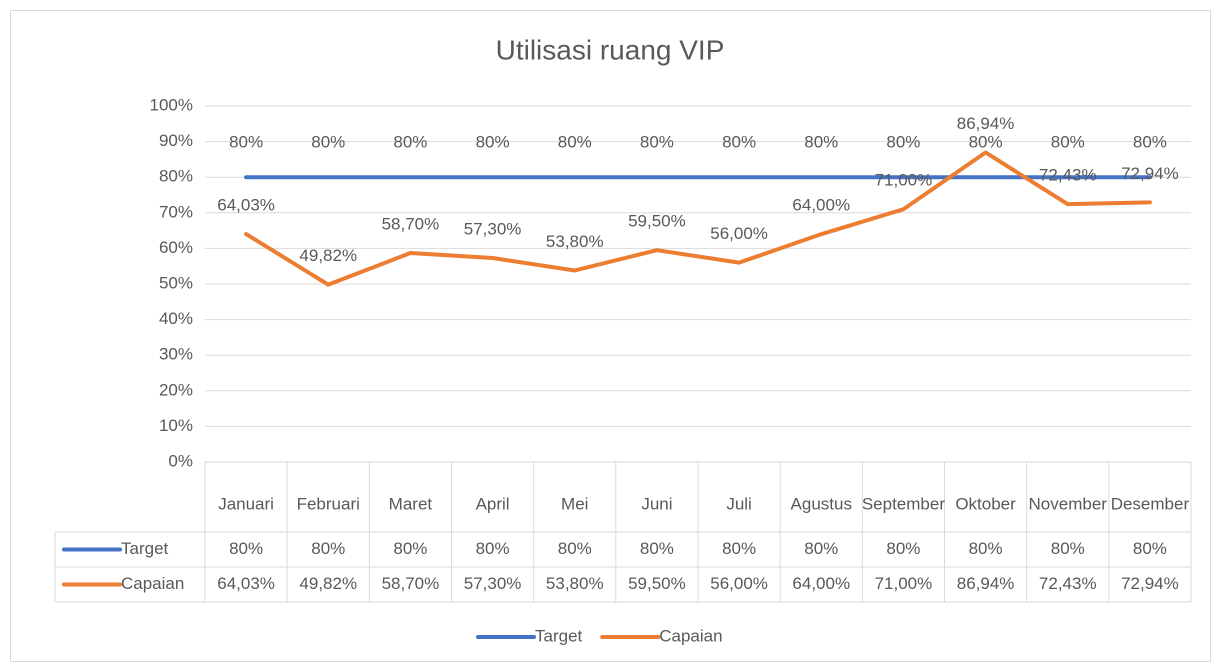  Describe the element at coordinates (493, 583) in the screenshot. I see `table-value: 57,30%` at that location.